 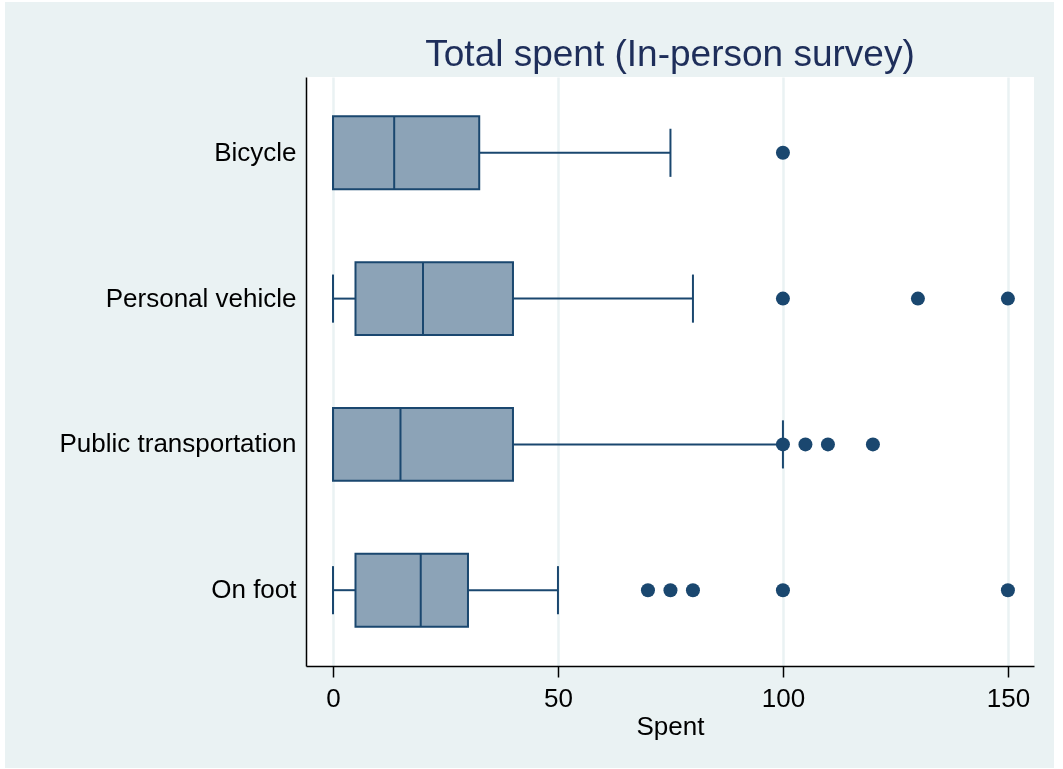 I want to click on x-tick-label: 0, so click(x=333, y=697).